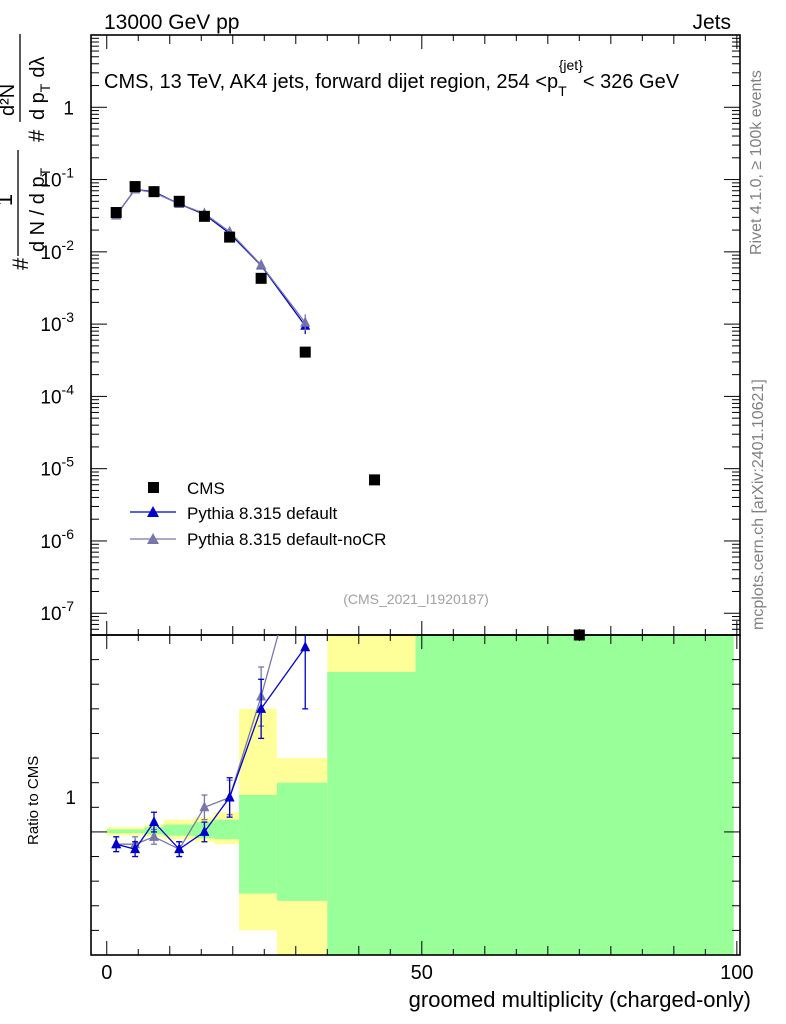 The height and width of the screenshot is (1024, 786). I want to click on ylabel-den-sub: T, so click(45, 171).